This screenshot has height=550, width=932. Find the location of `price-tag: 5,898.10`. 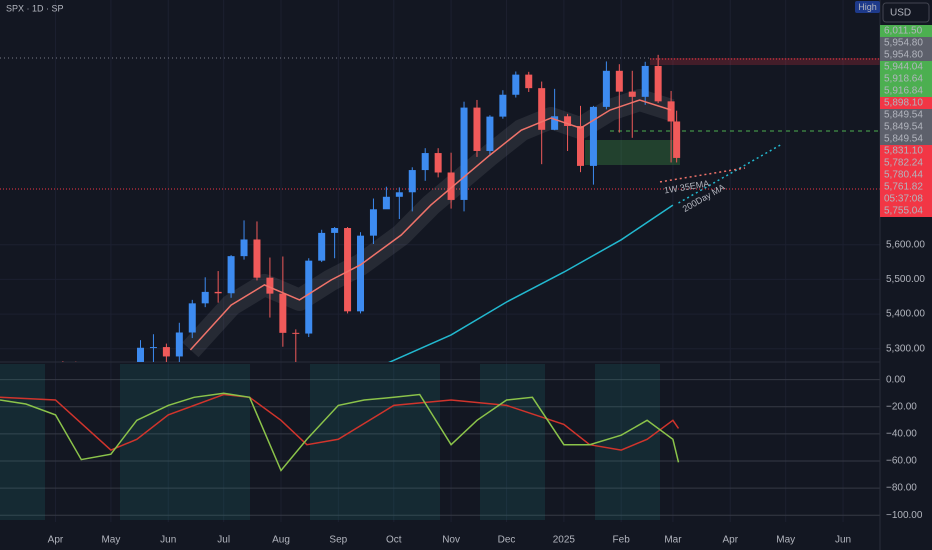

price-tag: 5,898.10 is located at coordinates (903, 103).